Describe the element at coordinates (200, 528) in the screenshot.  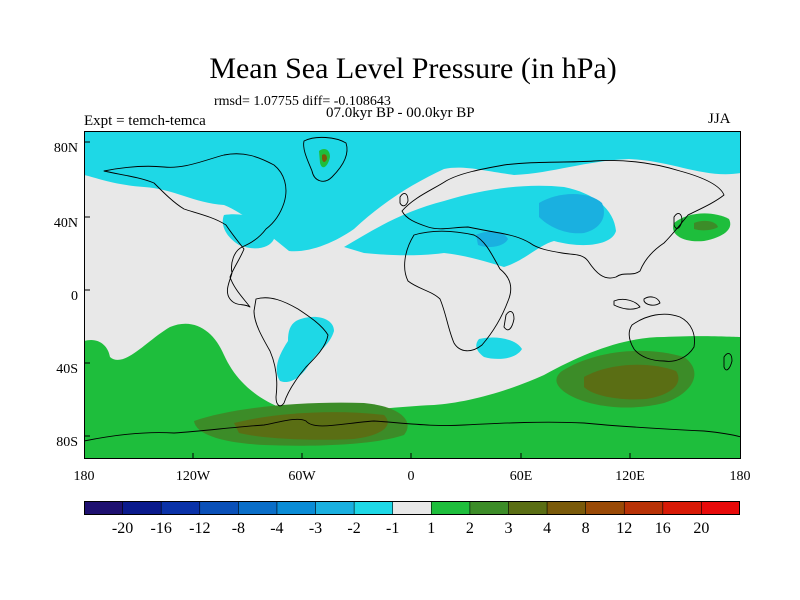
I see `colorbar-label: -12` at that location.